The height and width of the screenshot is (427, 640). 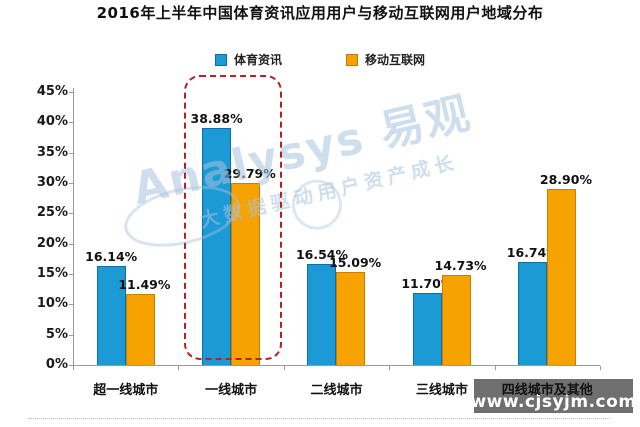 What do you see at coordinates (125, 228) in the screenshot?
I see `bar-group-超一线城市: 16.14% 11.49%` at bounding box center [125, 228].